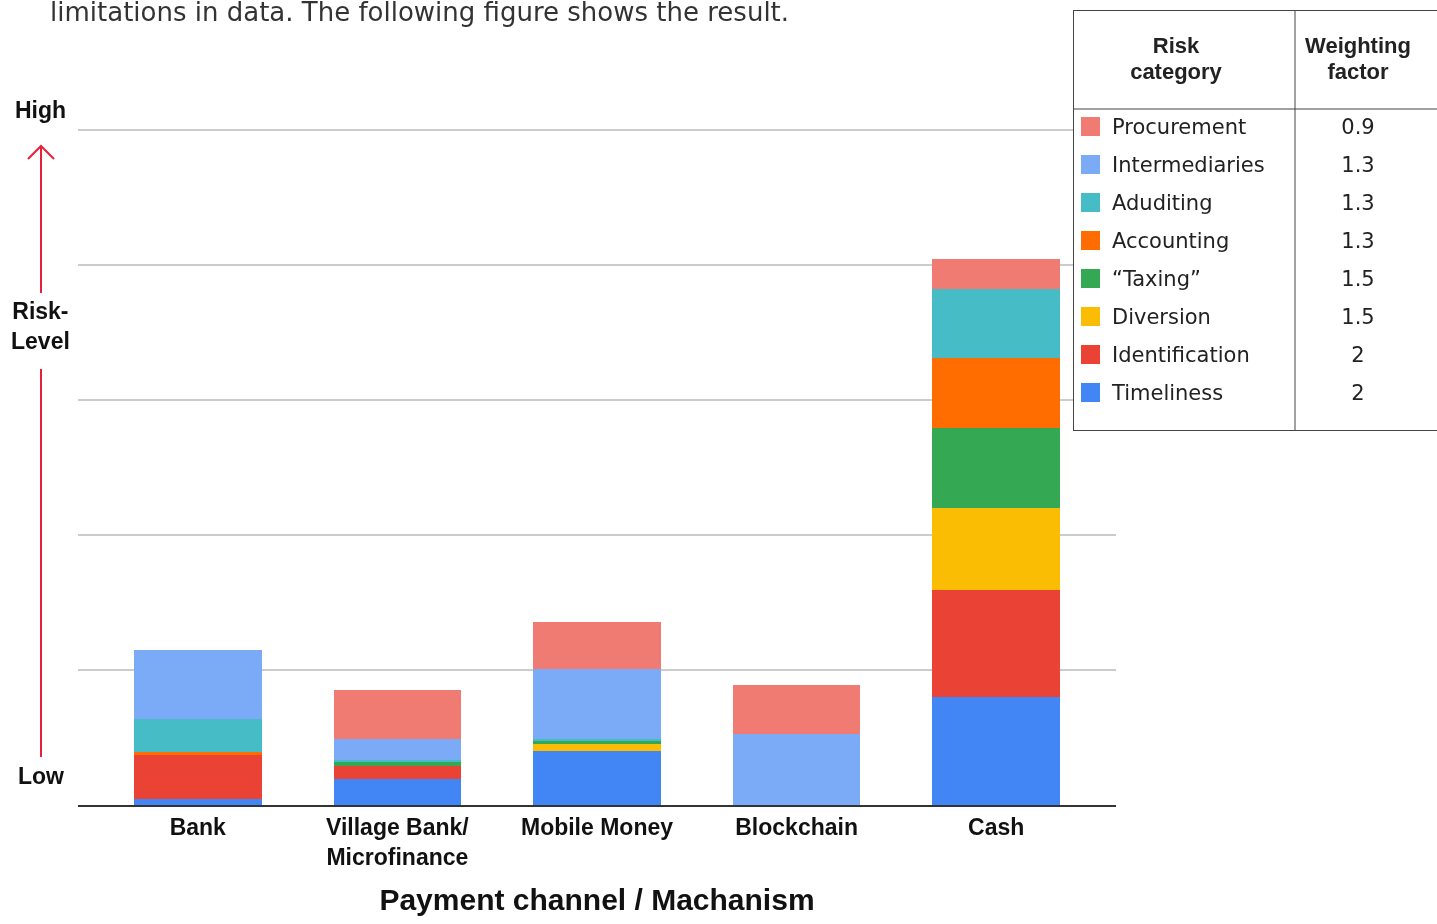  Describe the element at coordinates (597, 826) in the screenshot. I see `x-tick-label: Mobile Money` at that location.